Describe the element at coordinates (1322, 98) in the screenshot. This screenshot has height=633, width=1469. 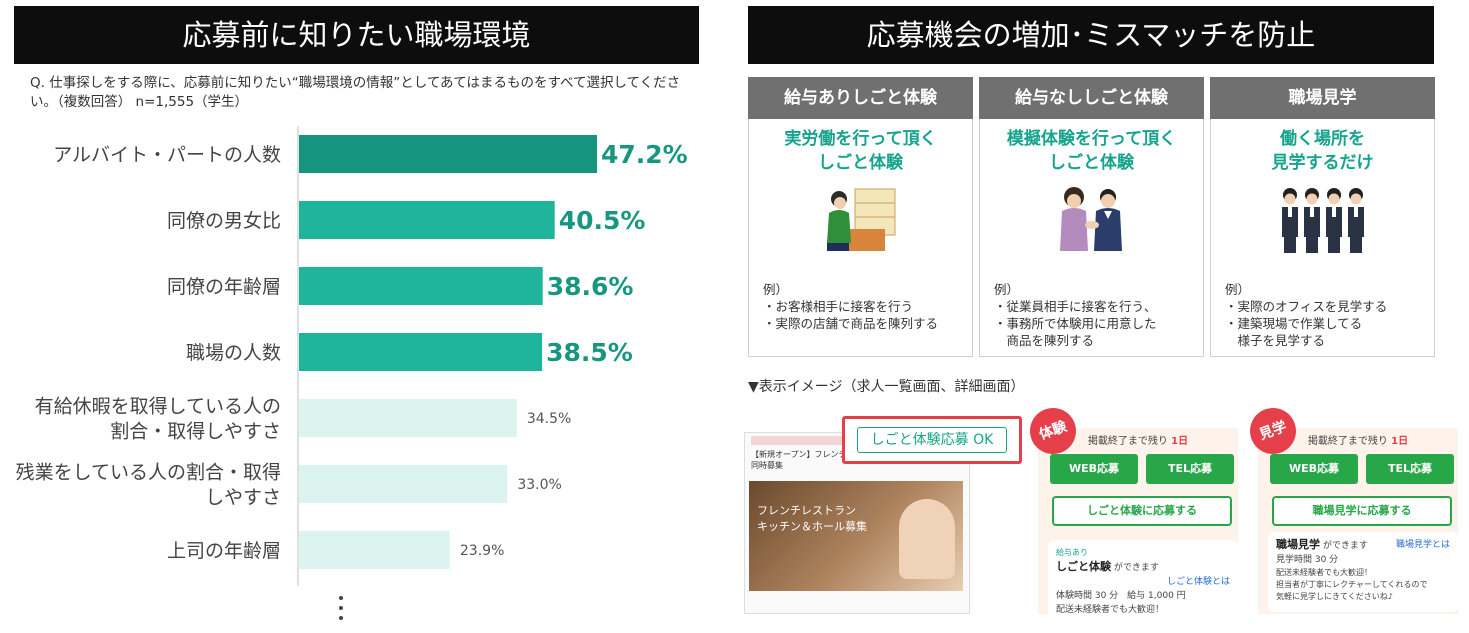
I see `card-head: 職場見学` at that location.